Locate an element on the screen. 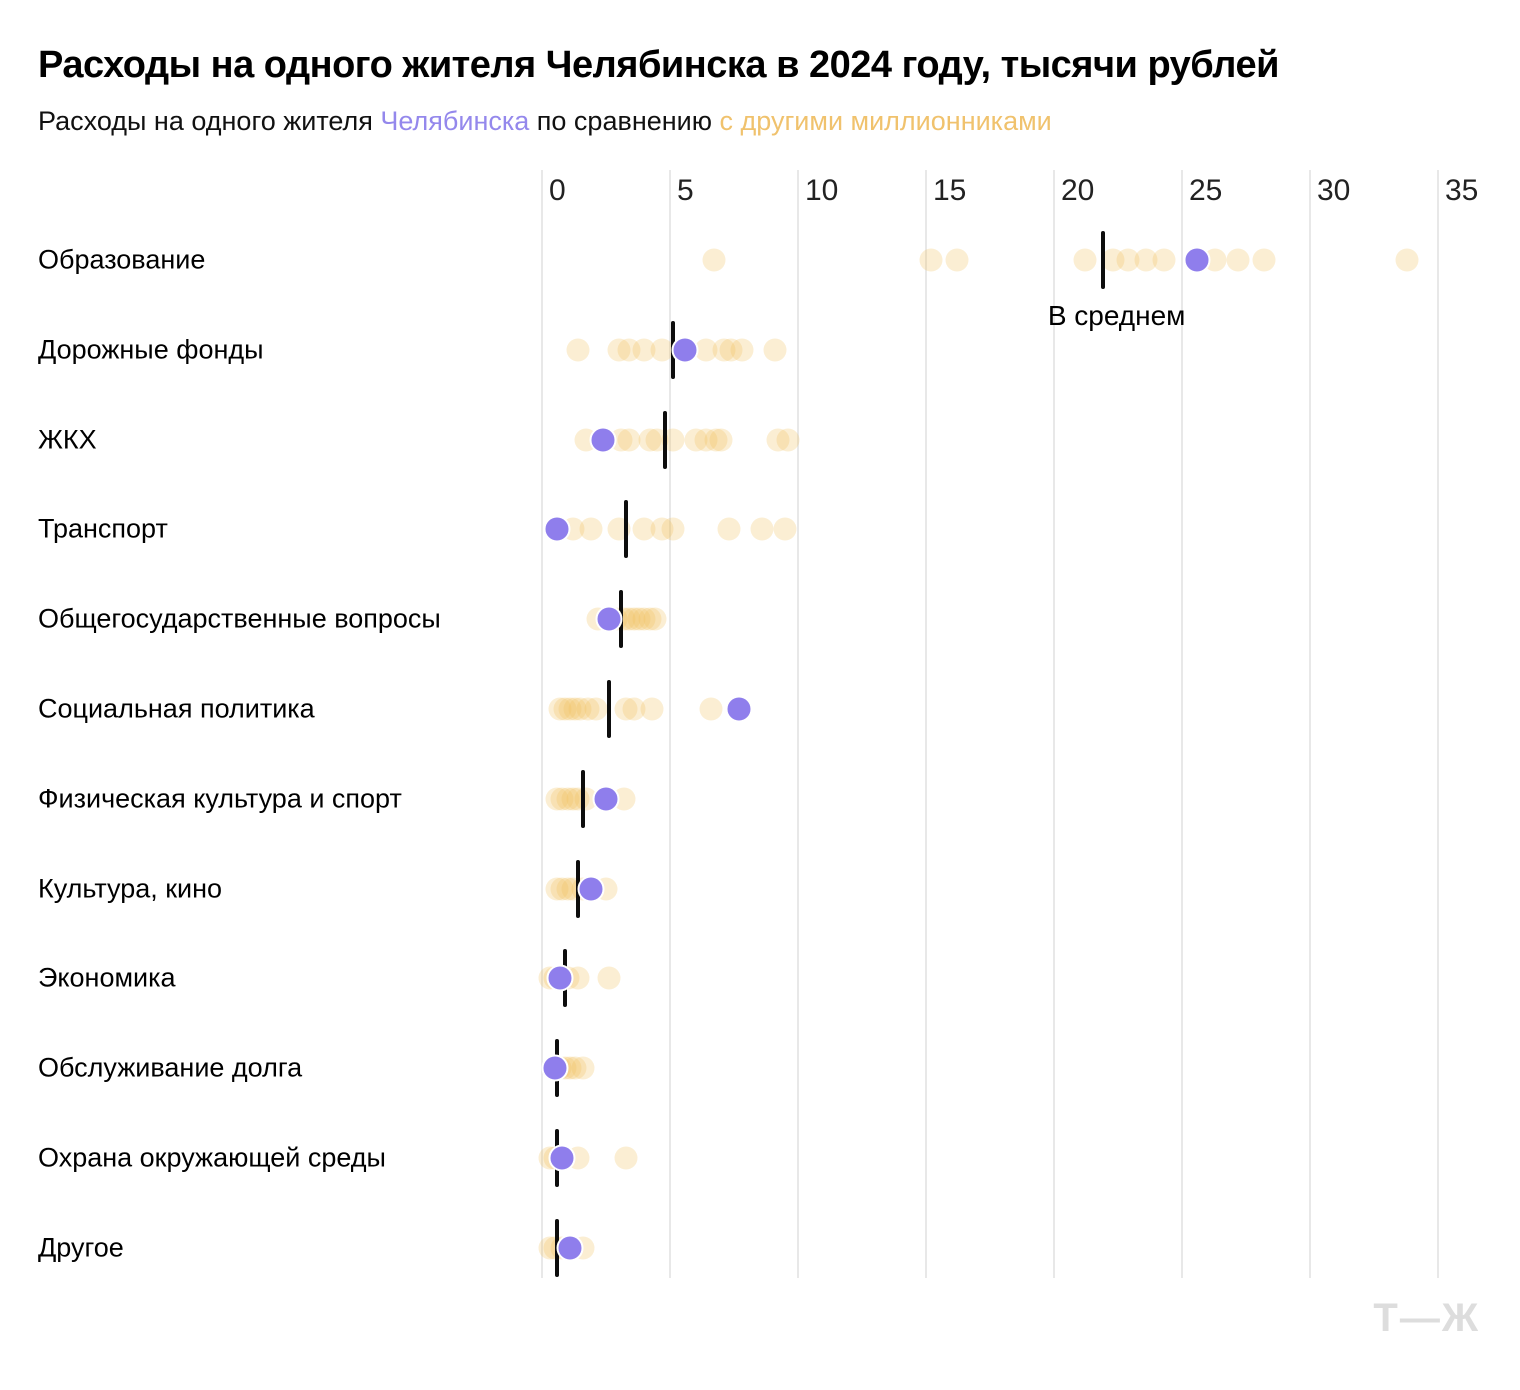 The image size is (1520, 1390). x-axis-tick-label: 0 is located at coordinates (557, 190).